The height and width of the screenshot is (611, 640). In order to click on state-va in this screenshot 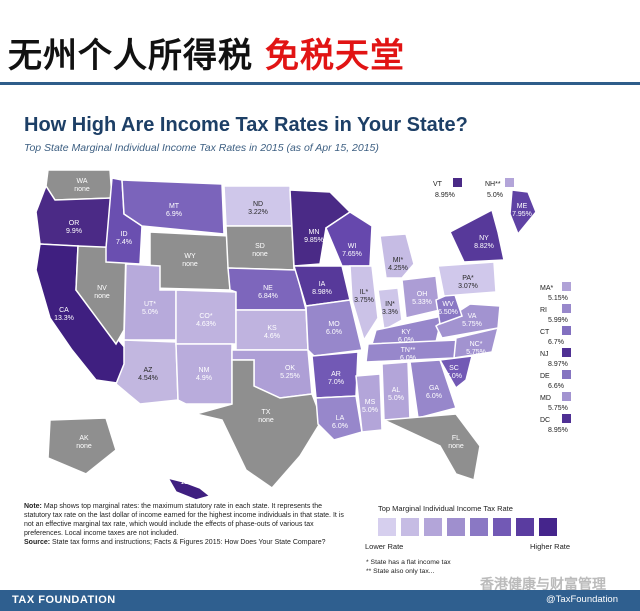, I will do `click(468, 321)`.